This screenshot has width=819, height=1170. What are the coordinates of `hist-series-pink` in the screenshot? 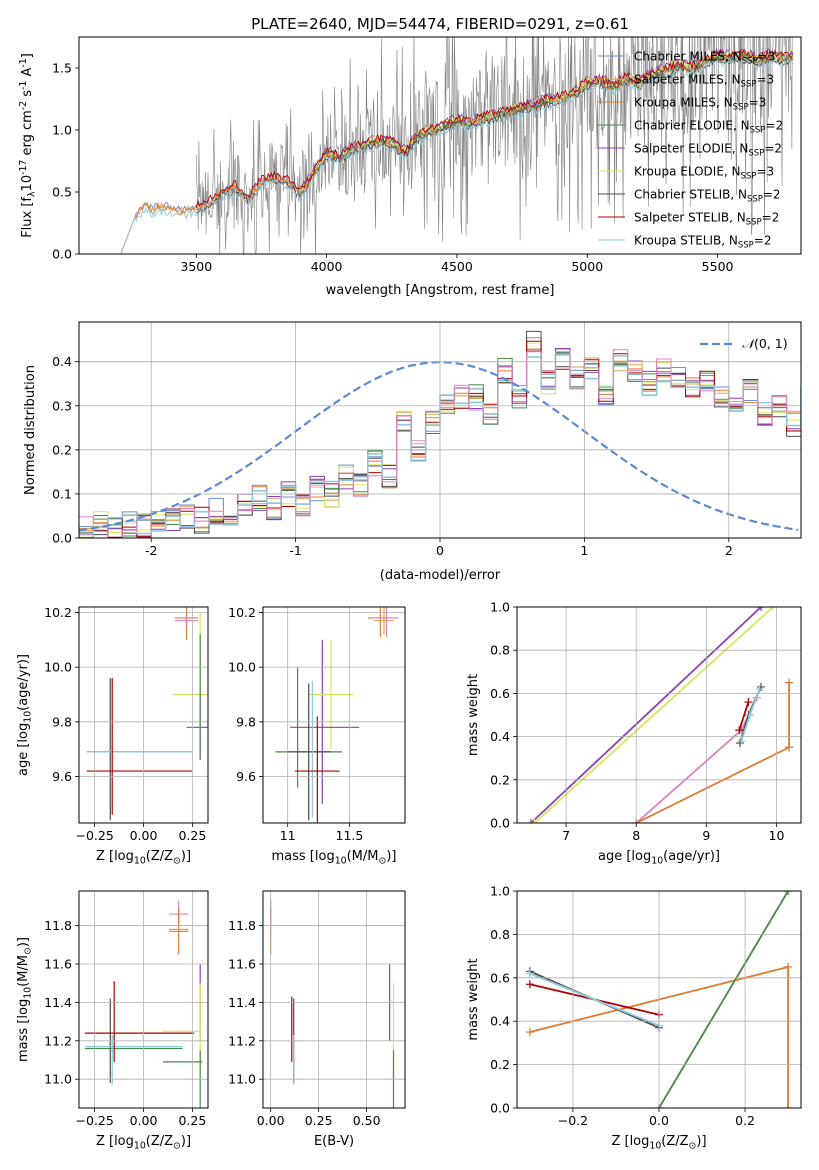 It's located at (440, 443).